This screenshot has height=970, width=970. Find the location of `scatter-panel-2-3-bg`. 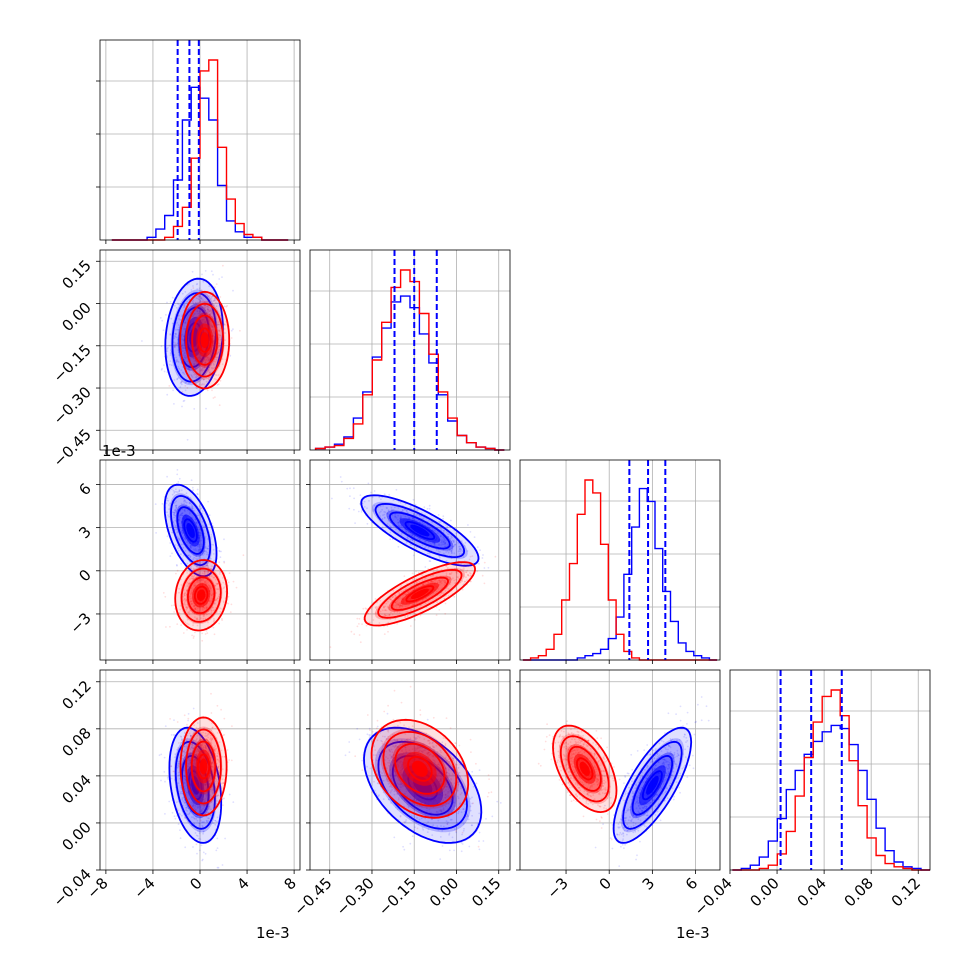

scatter-panel-2-3-bg is located at coordinates (620, 770).